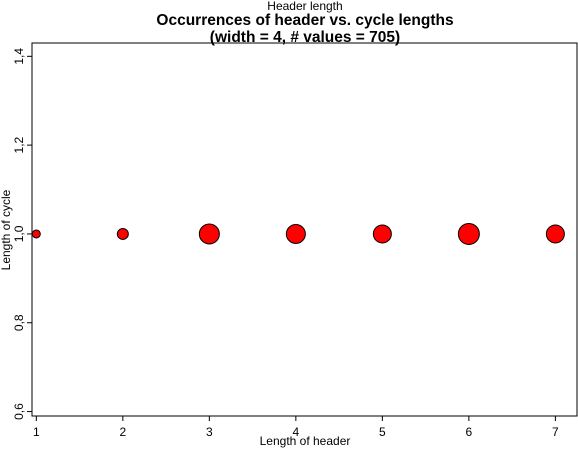  What do you see at coordinates (122, 432) in the screenshot?
I see `x-tick-label: 2` at bounding box center [122, 432].